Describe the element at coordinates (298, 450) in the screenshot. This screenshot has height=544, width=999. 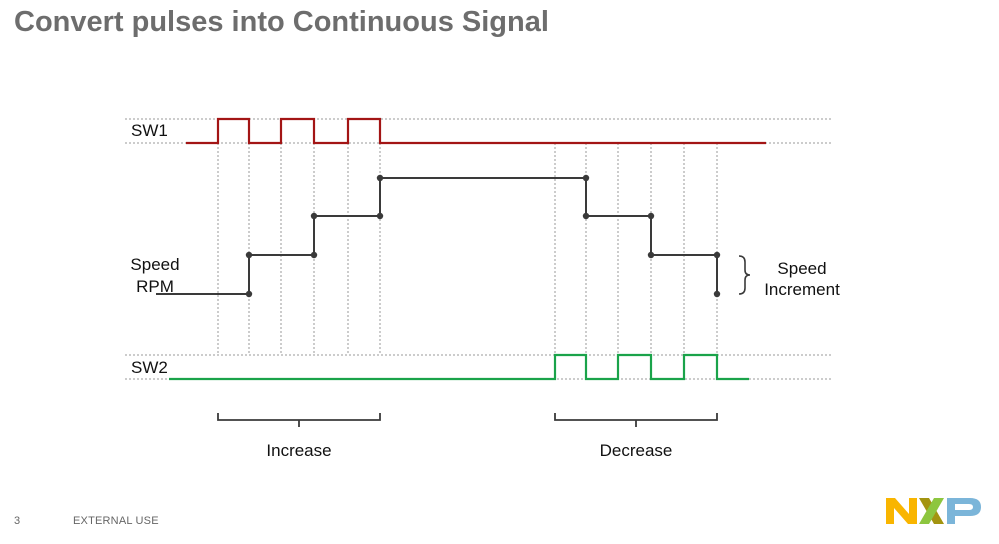
I see `increase-label: Increase` at that location.